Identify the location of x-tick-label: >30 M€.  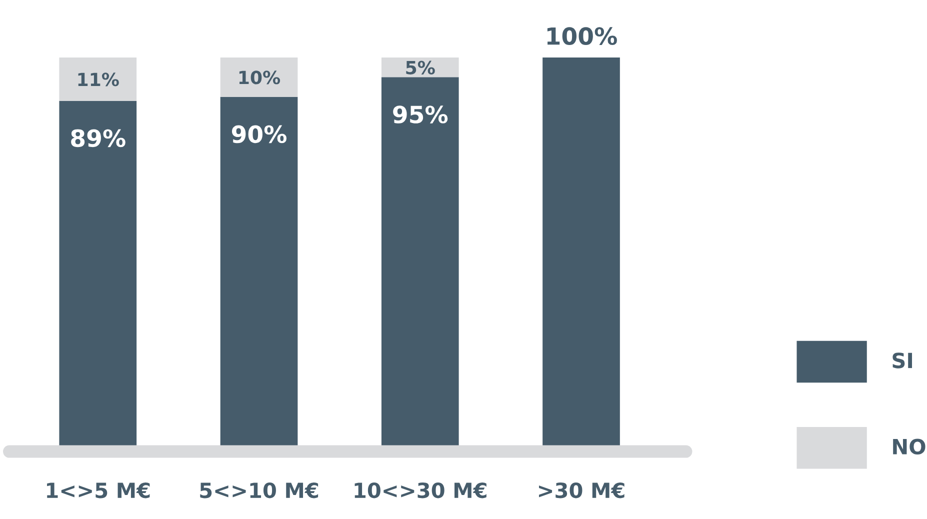
(581, 490).